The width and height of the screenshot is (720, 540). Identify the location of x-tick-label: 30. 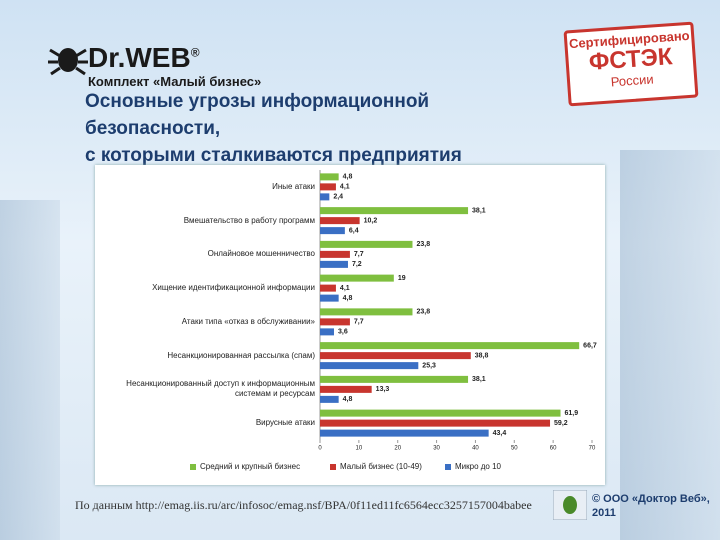
(436, 449).